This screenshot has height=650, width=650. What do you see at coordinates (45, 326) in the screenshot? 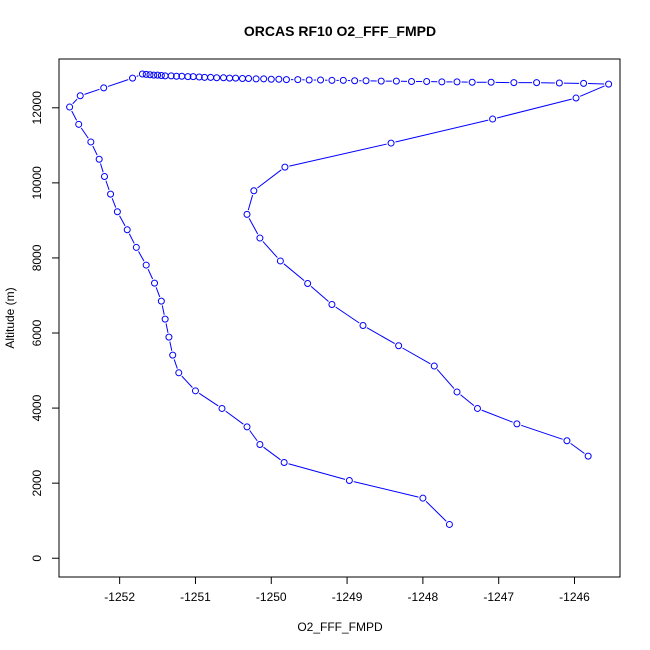
I see `y-axis: 0 2000 4000 6000 8000 10000 12000` at bounding box center [45, 326].